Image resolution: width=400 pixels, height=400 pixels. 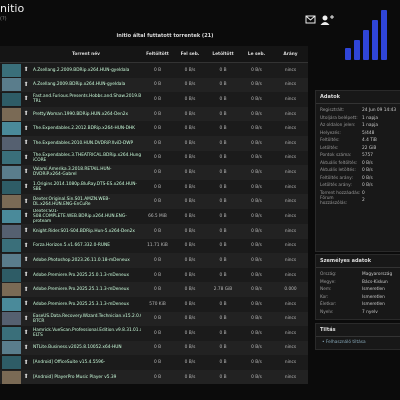 I want to click on torrent-name: Forza.Horizon.5.v1.667.332.0-RUNE, so click(x=86, y=246).